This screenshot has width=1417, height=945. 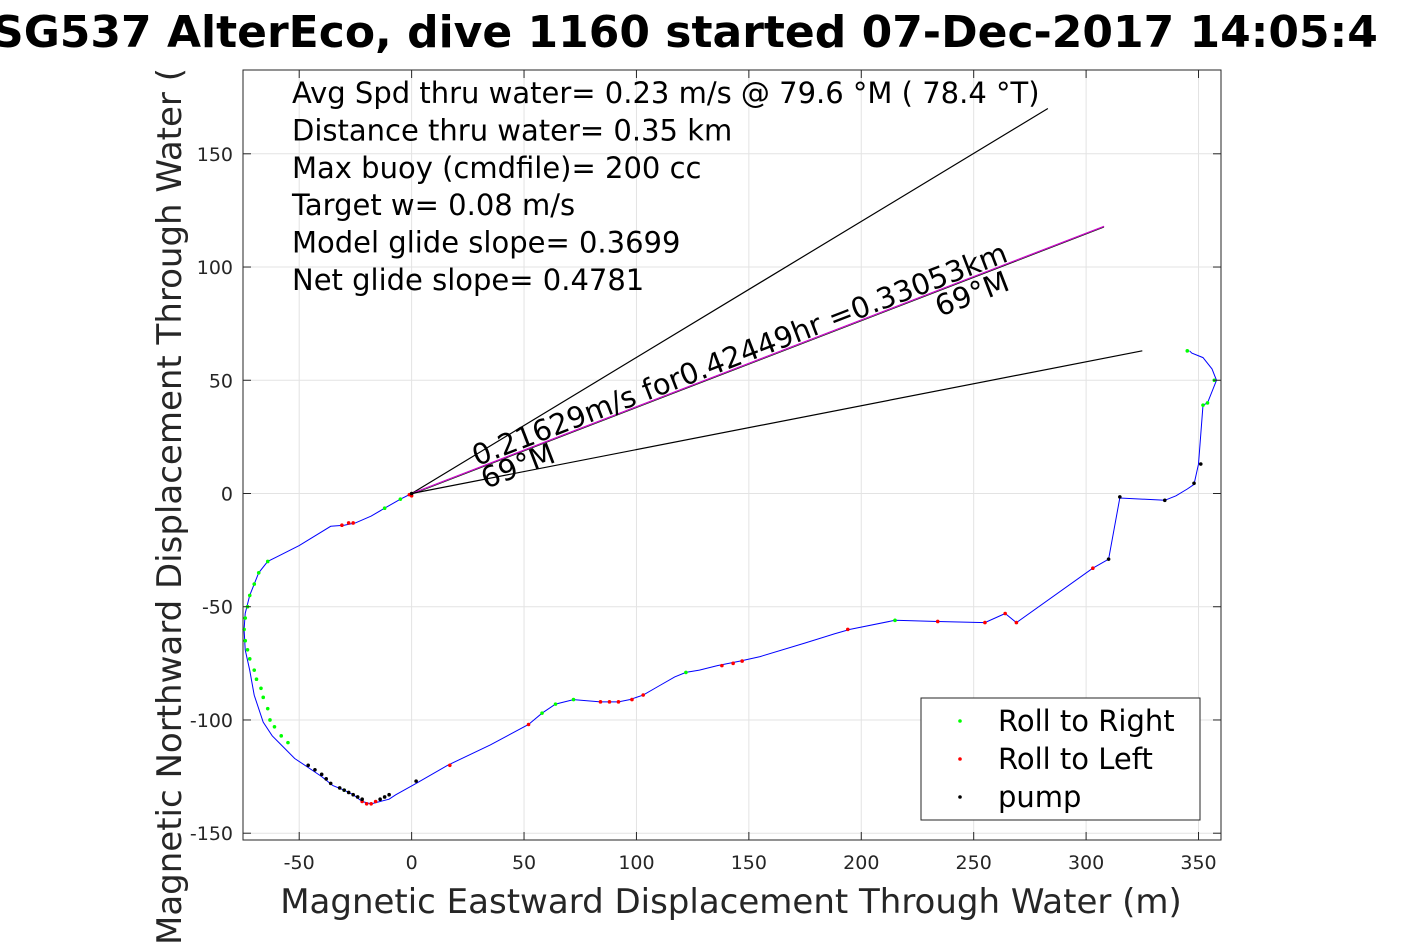 I want to click on x-tick-label: 300, so click(x=1086, y=863).